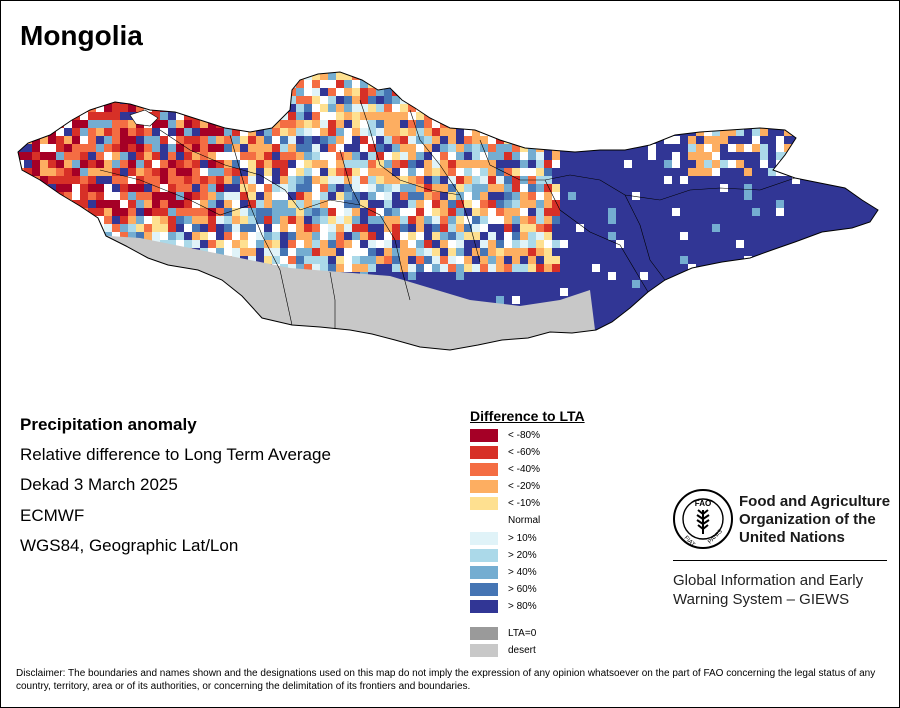 The height and width of the screenshot is (708, 900). I want to click on fao-name-line-1: Food and Agriculture, so click(815, 501).